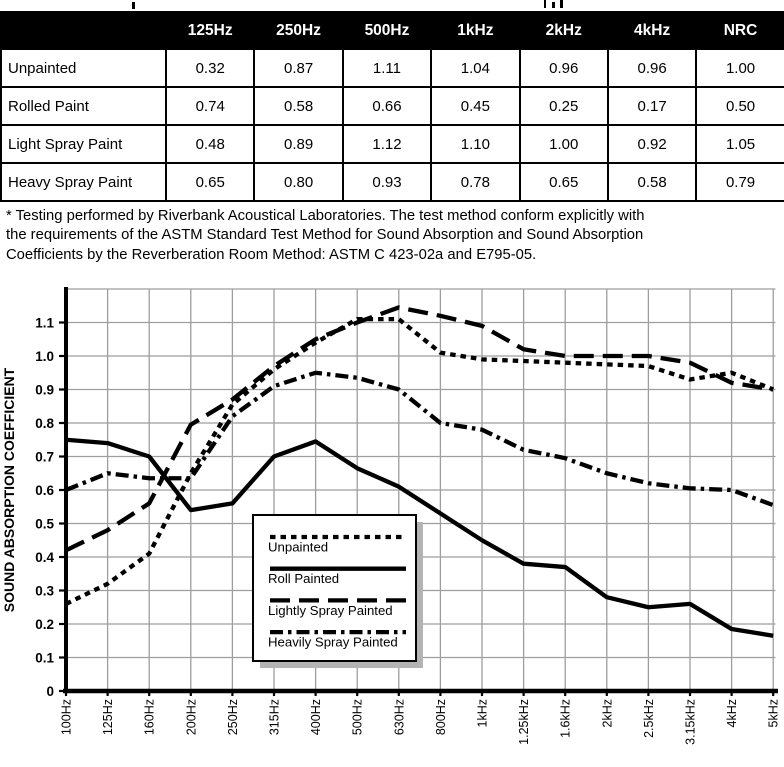  I want to click on clipped-title-line, so click(392, 5).